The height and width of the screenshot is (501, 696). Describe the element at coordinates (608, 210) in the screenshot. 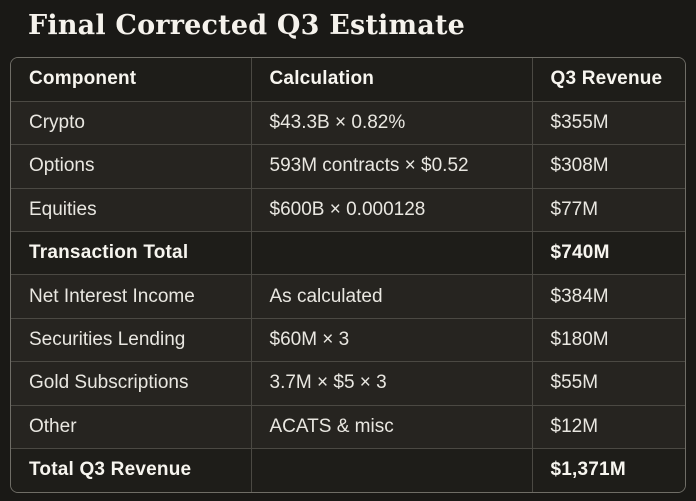

I see `cell-revenue: $77M` at that location.